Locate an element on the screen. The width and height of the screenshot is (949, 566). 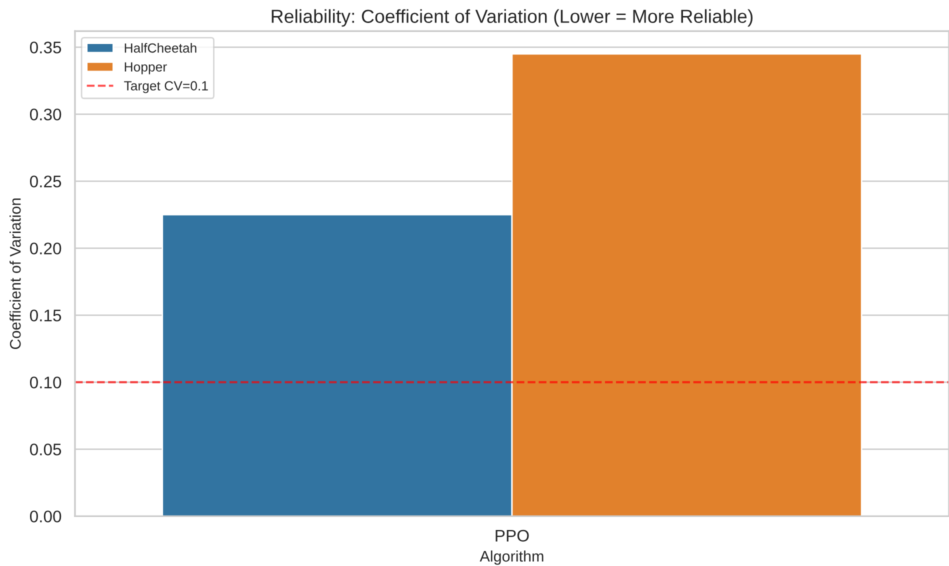
y-tick-label: 0.10 is located at coordinates (46, 382).